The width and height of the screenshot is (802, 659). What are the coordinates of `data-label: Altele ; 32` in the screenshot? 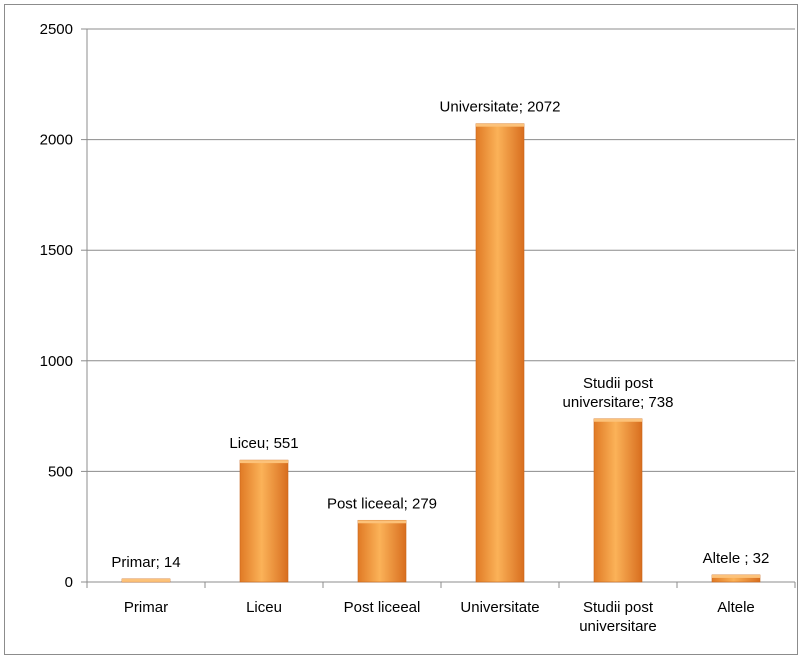 It's located at (736, 558).